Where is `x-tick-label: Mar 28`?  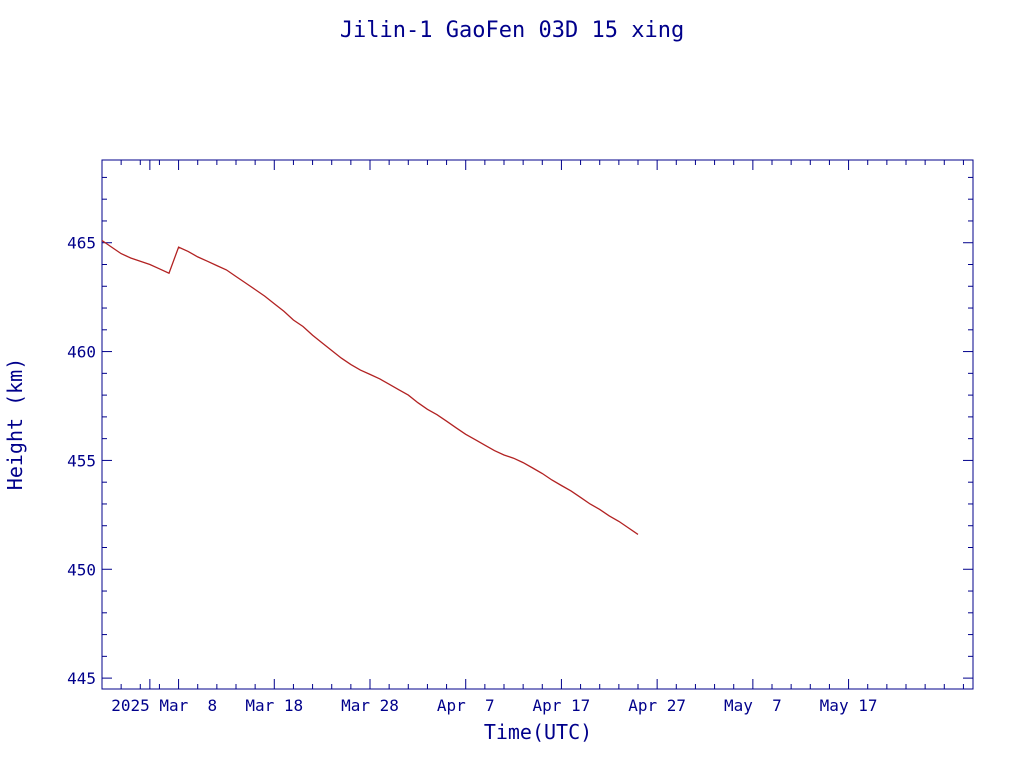 x-tick-label: Mar 28 is located at coordinates (370, 705).